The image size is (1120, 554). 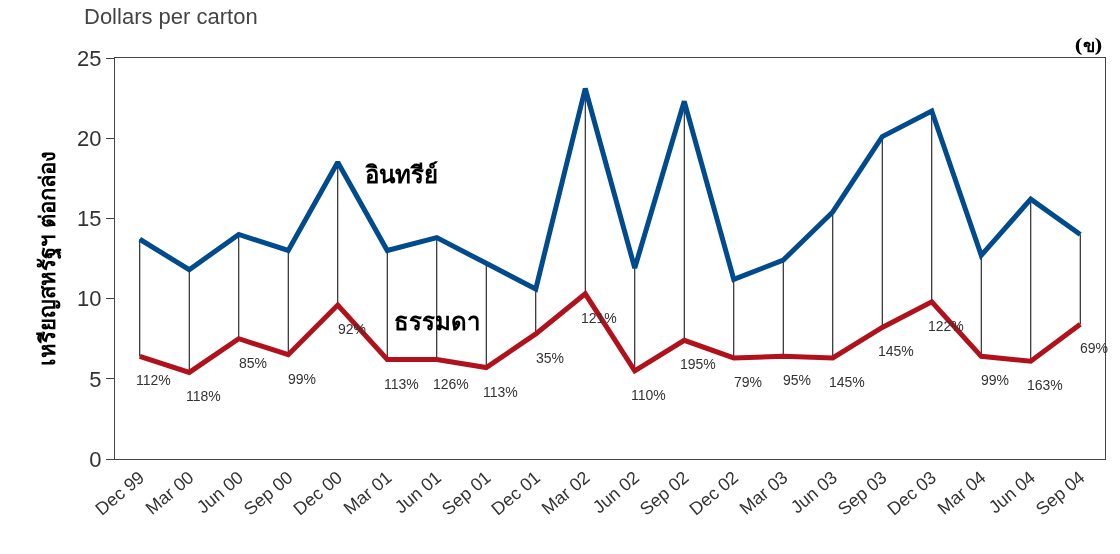 What do you see at coordinates (253, 363) in the screenshot?
I see `annotation: 85%` at bounding box center [253, 363].